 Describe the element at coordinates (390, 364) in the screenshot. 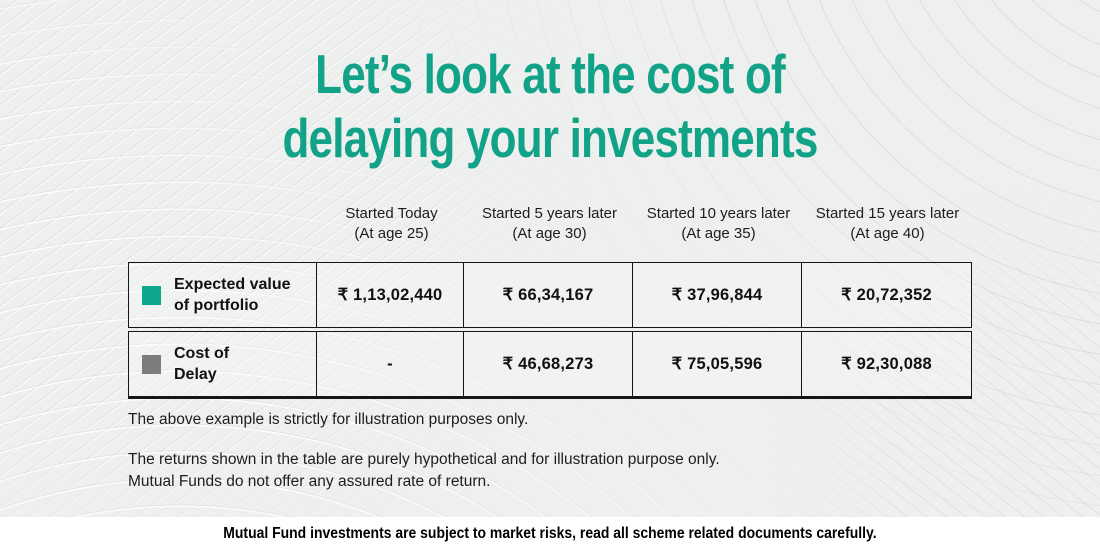

I see `value-delay-today: -` at that location.